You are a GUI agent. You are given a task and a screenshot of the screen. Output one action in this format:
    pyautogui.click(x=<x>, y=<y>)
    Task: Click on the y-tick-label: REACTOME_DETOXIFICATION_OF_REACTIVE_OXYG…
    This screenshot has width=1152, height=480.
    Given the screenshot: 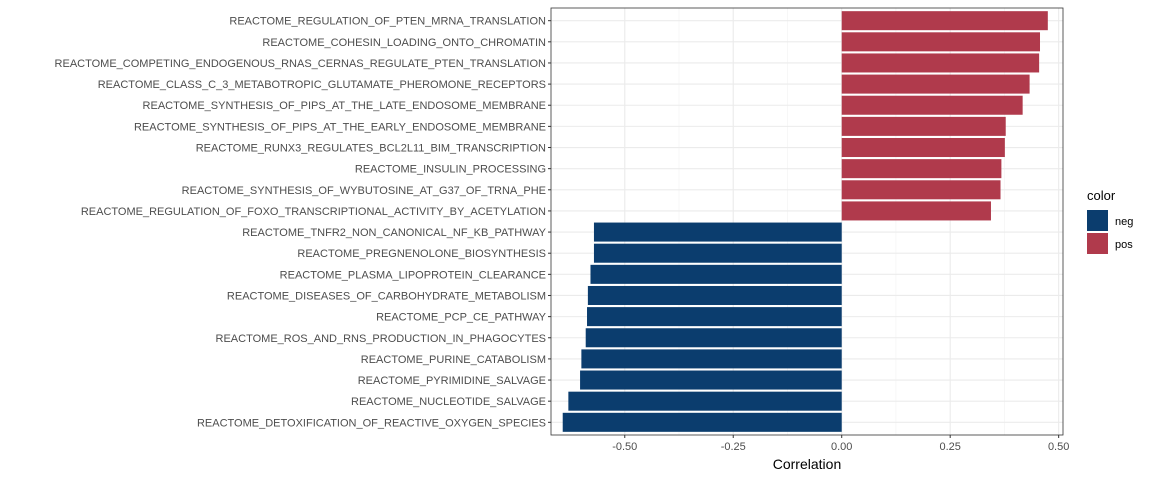 What is the action you would take?
    pyautogui.click(x=371, y=423)
    